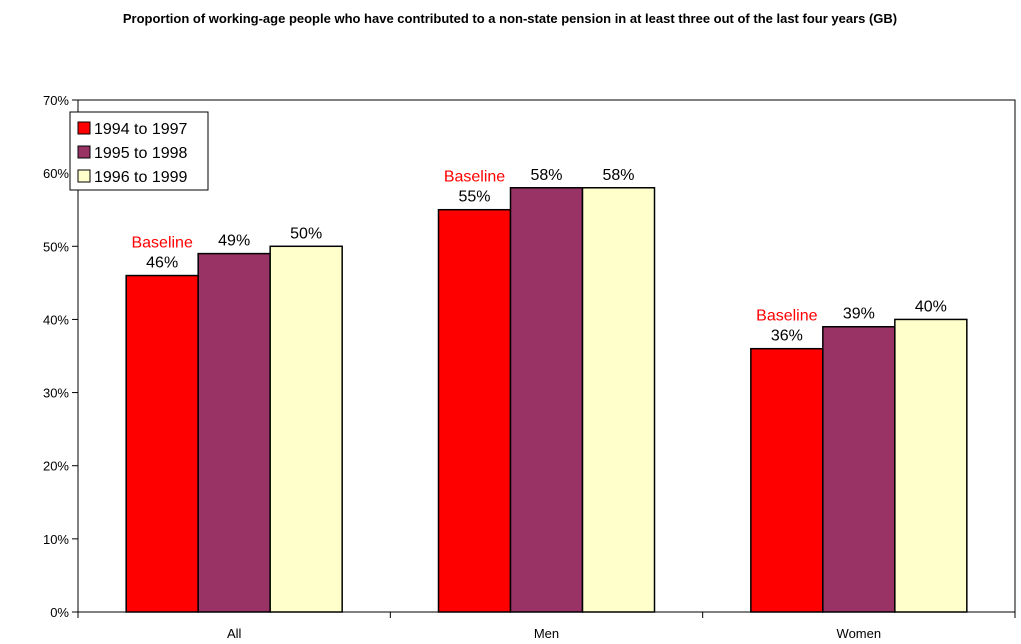  What do you see at coordinates (859, 633) in the screenshot?
I see `x-category-label: Women` at bounding box center [859, 633].